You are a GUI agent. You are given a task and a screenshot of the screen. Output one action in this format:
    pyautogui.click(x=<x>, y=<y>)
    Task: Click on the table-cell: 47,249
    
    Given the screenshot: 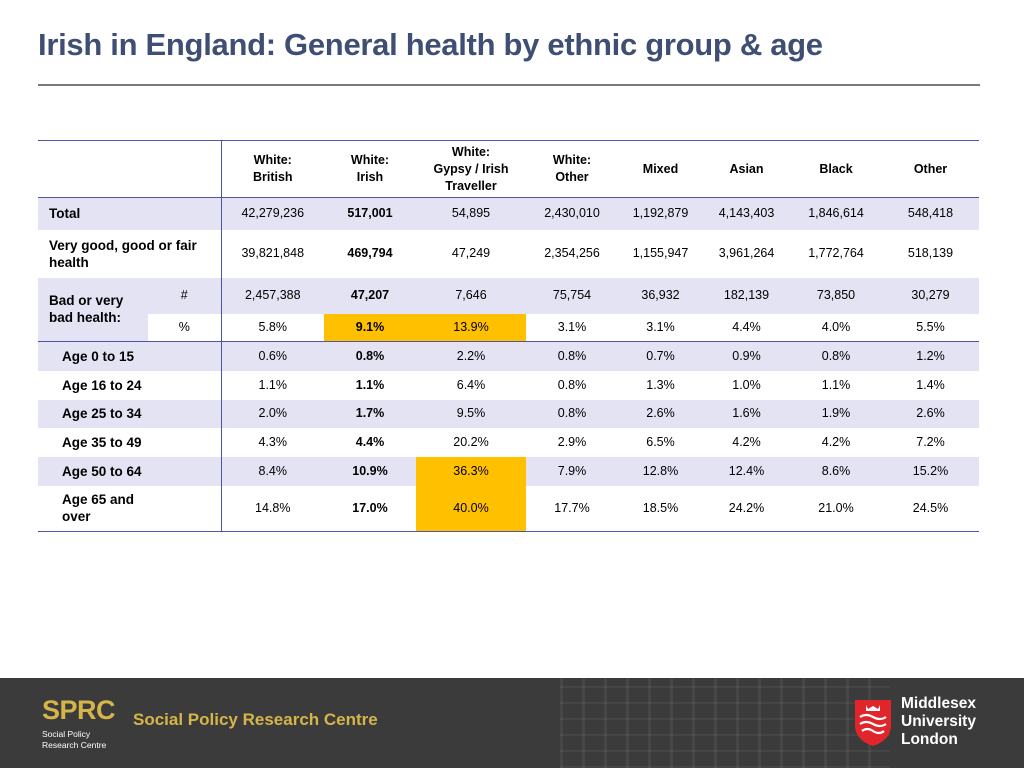 What is the action you would take?
    pyautogui.click(x=471, y=253)
    